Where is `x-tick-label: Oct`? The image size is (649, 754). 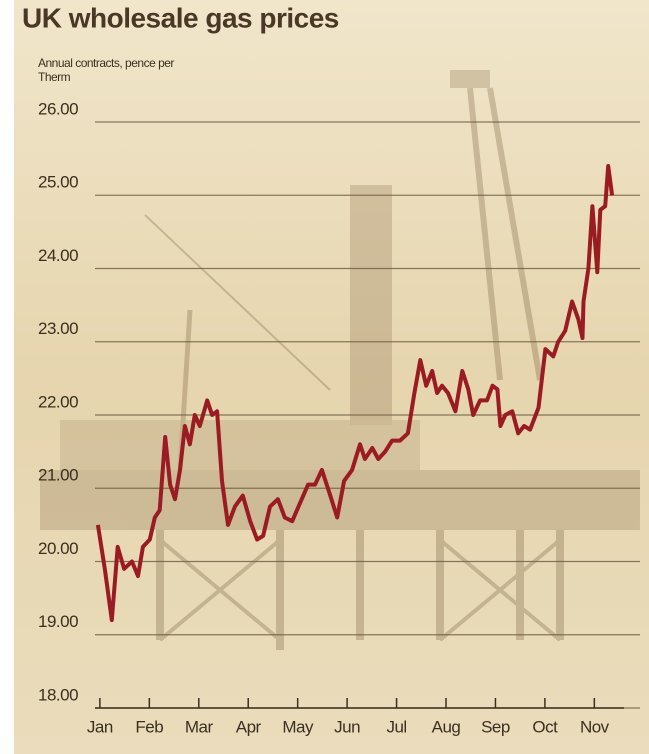 x-tick-label: Oct is located at coordinates (545, 726).